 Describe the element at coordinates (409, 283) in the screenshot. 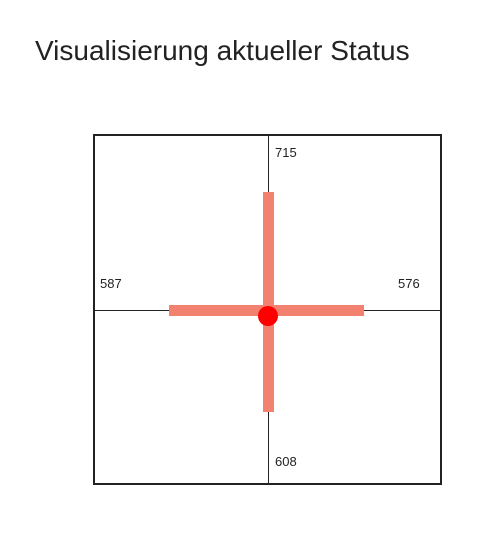

I see `right-value-label: 576` at that location.